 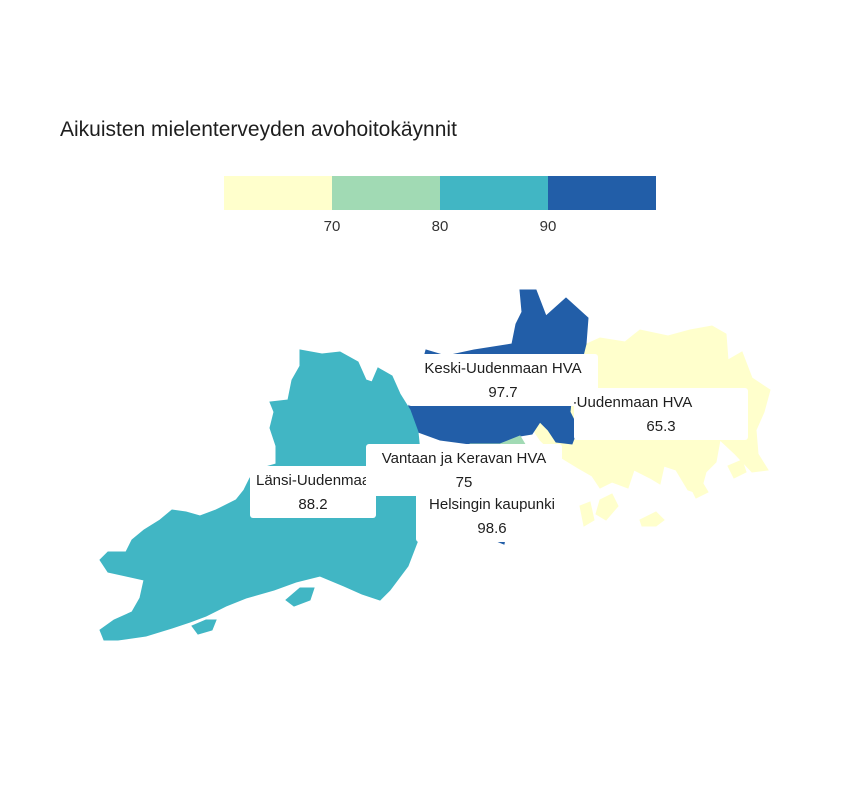 What do you see at coordinates (492, 528) in the screenshot?
I see `region-value: 98.6` at bounding box center [492, 528].